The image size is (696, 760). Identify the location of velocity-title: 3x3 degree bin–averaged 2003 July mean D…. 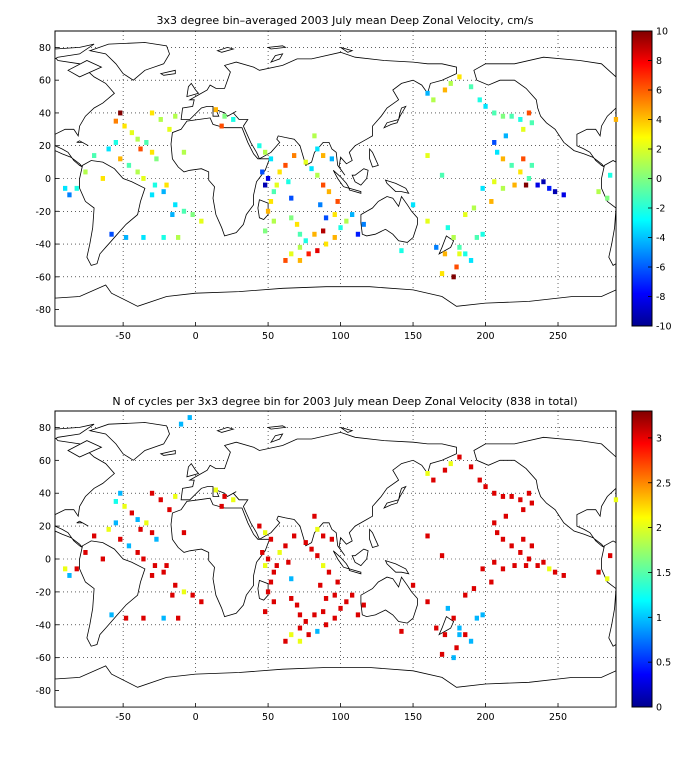
(345, 20).